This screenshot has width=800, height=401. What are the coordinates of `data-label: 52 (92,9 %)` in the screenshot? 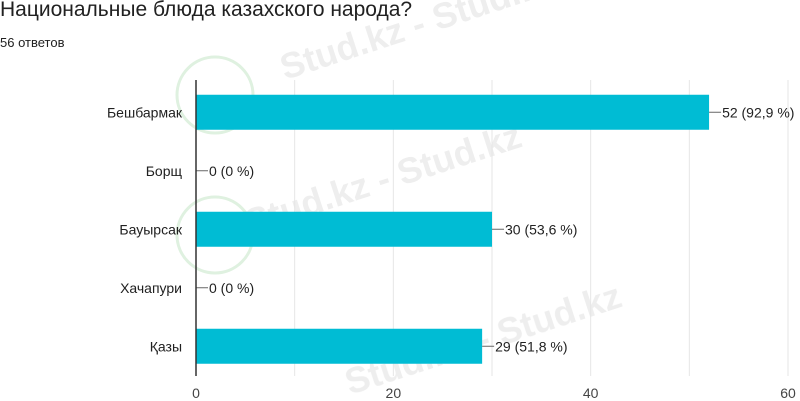 It's located at (758, 112).